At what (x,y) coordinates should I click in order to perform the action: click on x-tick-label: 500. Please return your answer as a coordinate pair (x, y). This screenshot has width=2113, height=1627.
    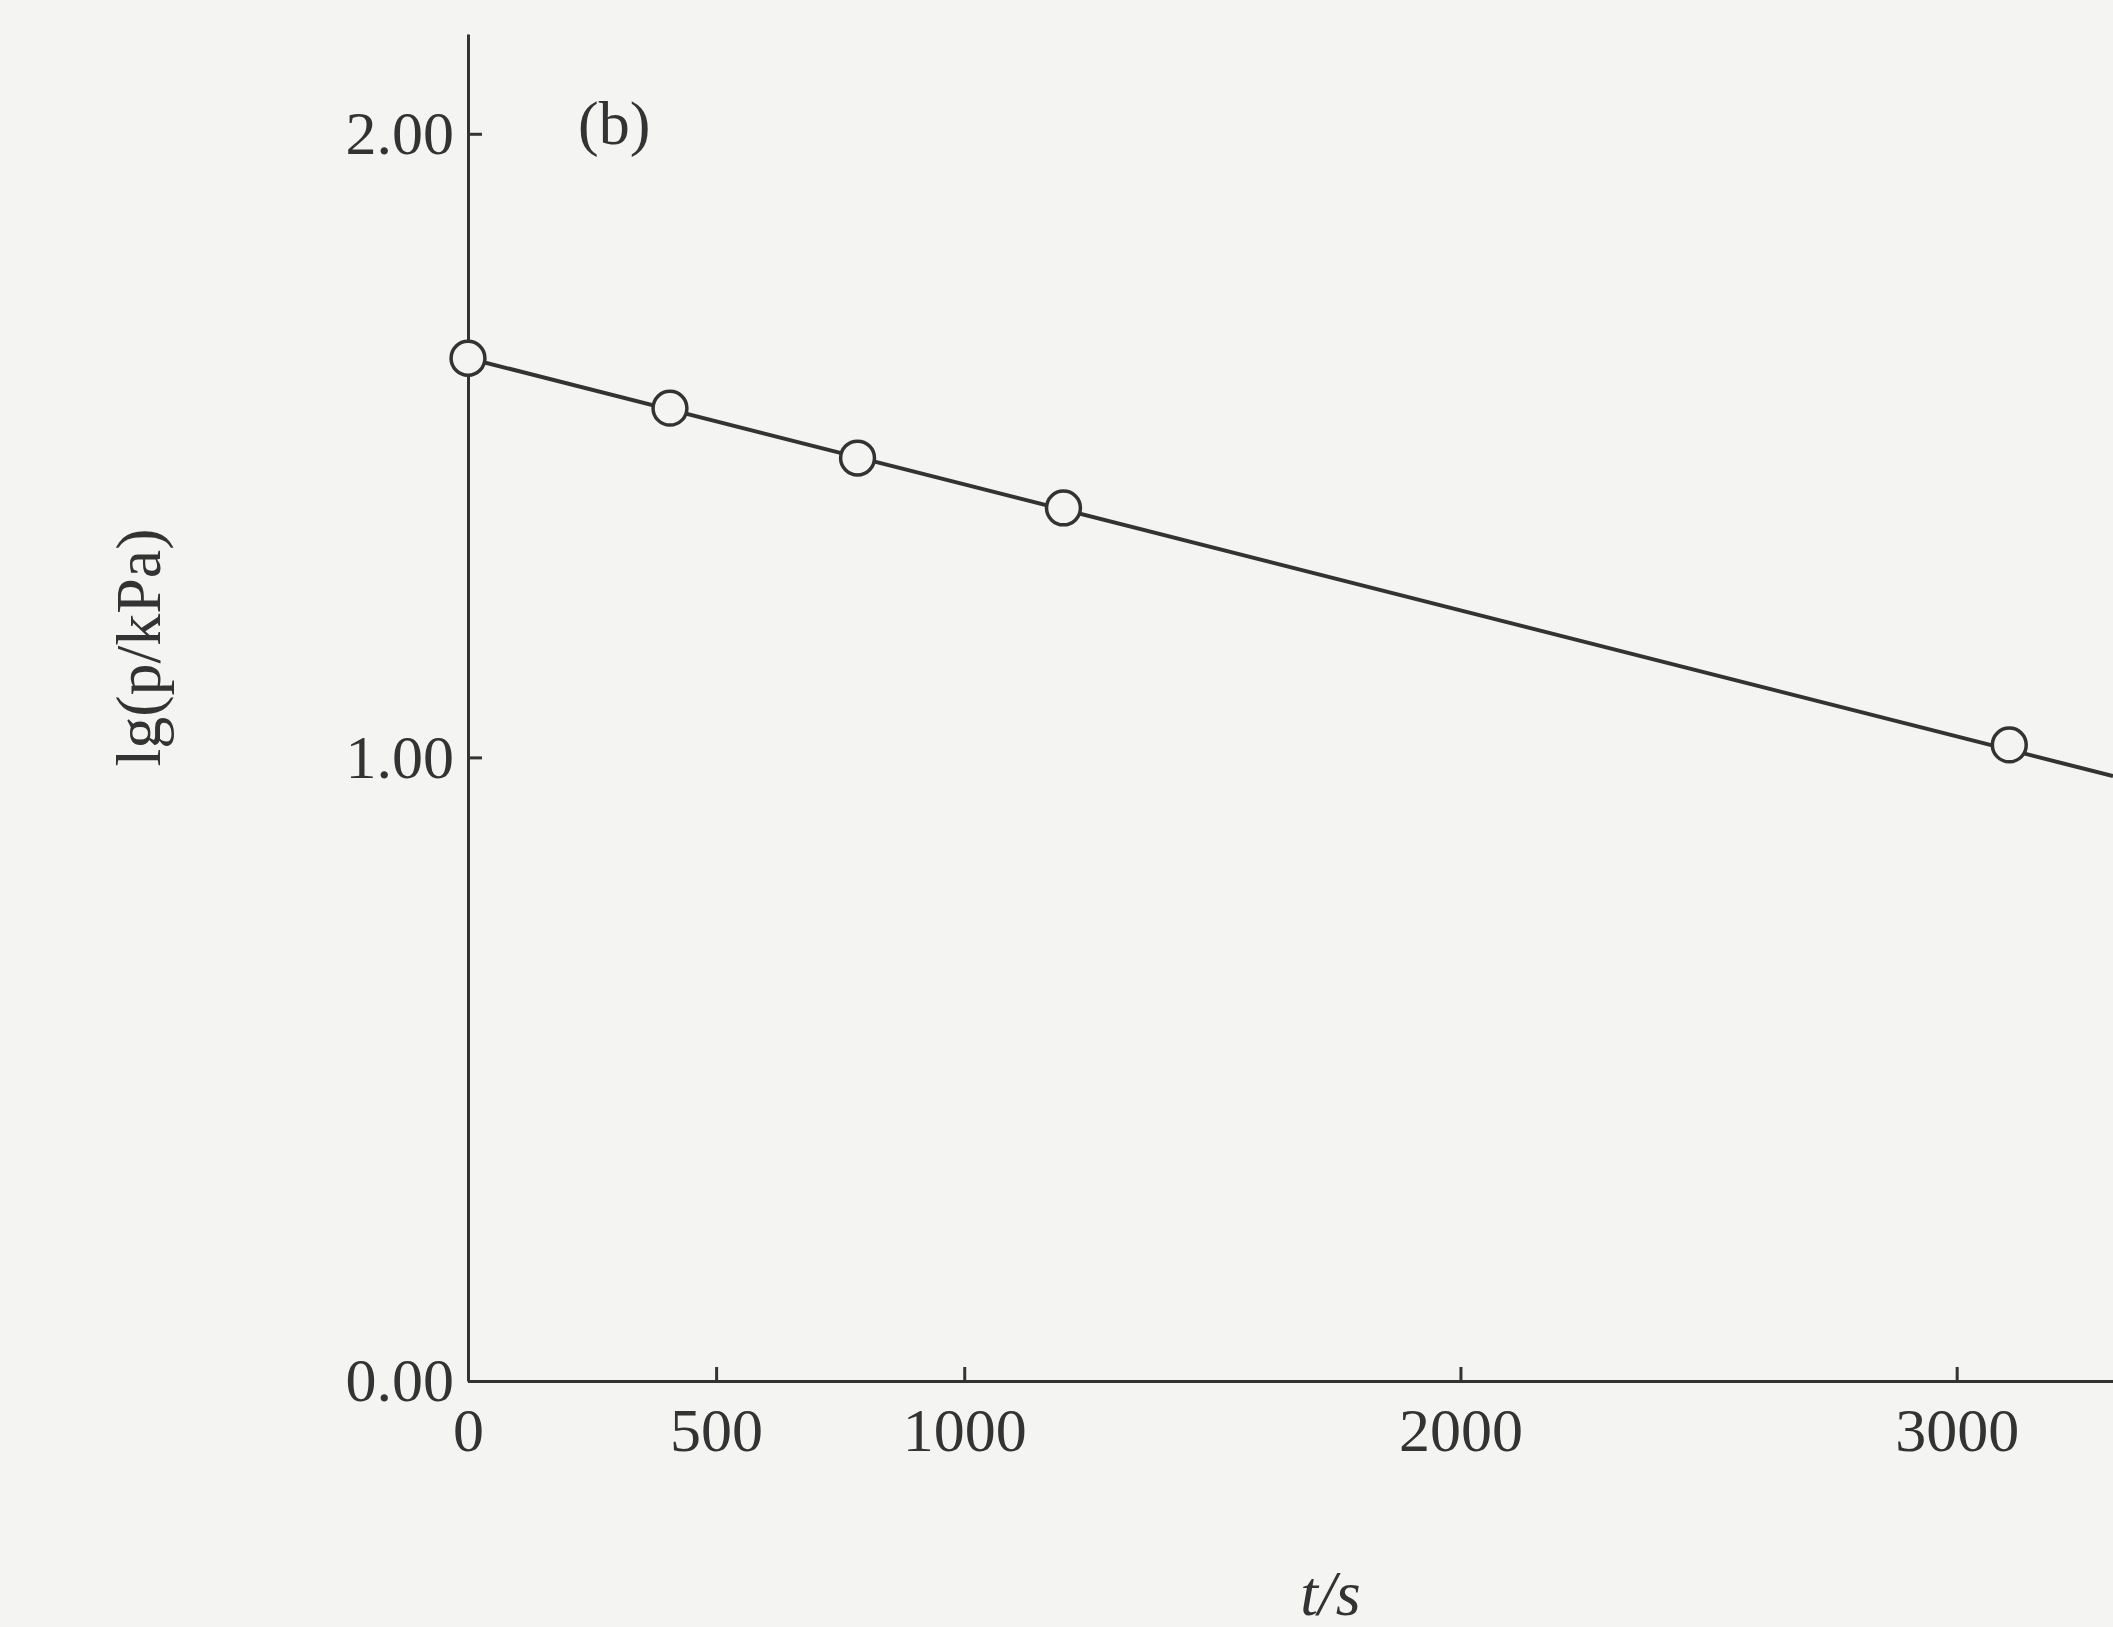
    Looking at the image, I should click on (717, 1430).